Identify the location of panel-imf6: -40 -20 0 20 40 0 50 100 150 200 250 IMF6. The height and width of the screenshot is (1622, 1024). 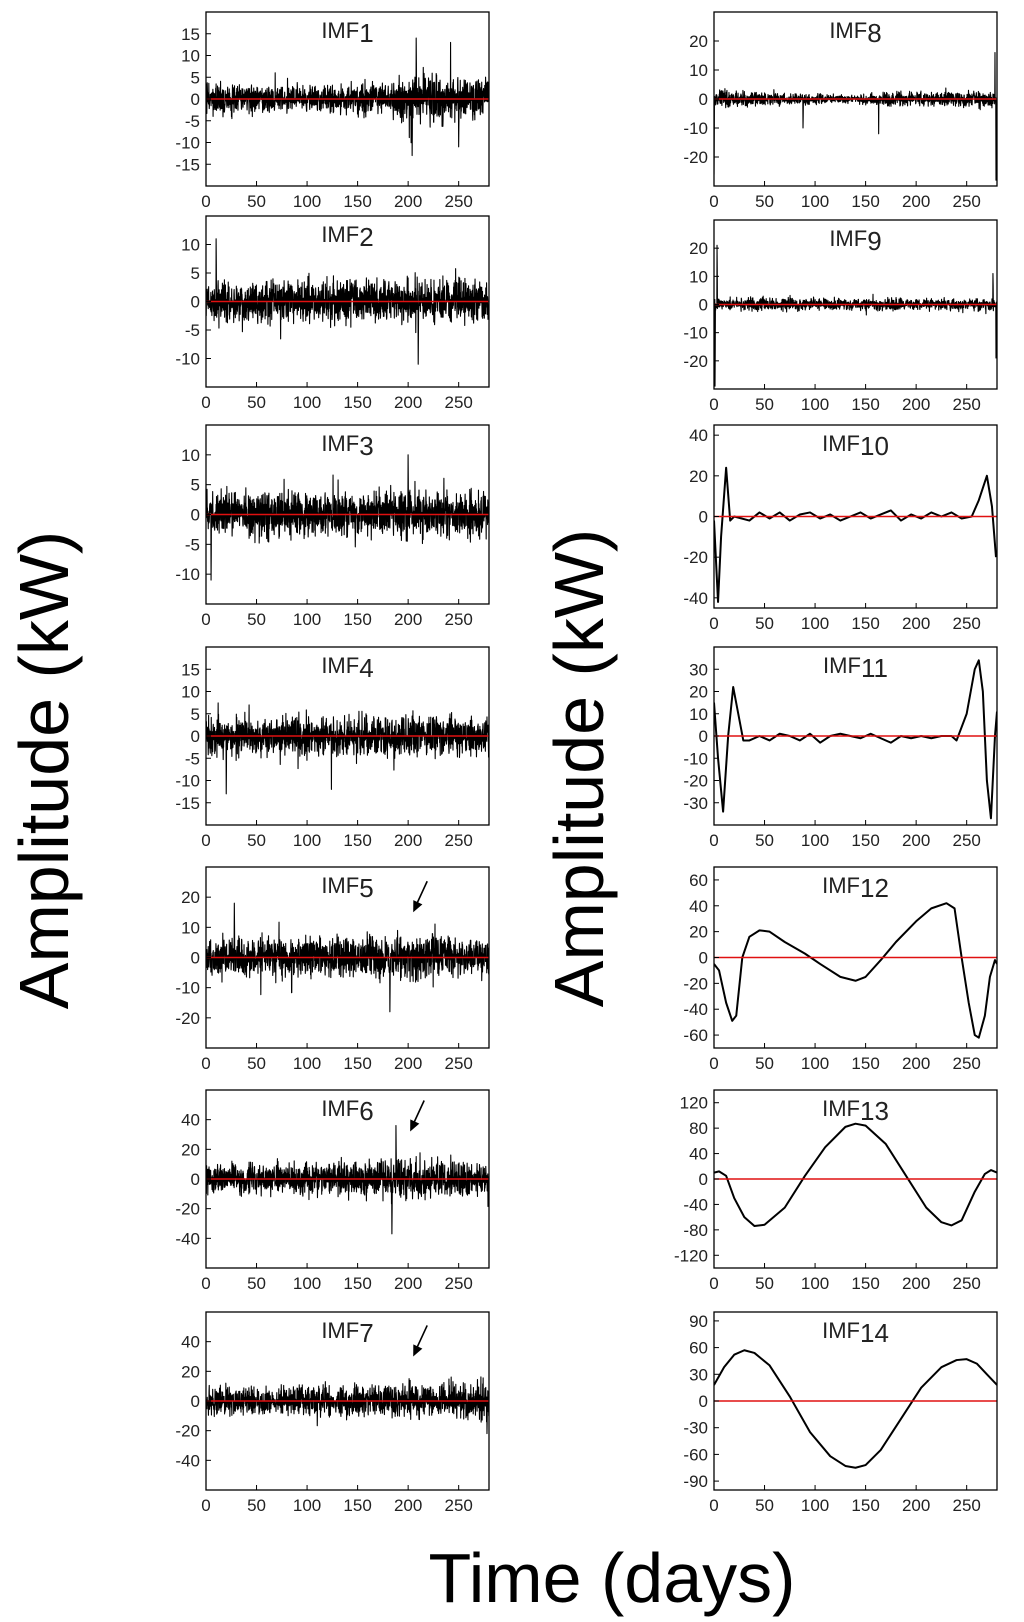
(332, 1191).